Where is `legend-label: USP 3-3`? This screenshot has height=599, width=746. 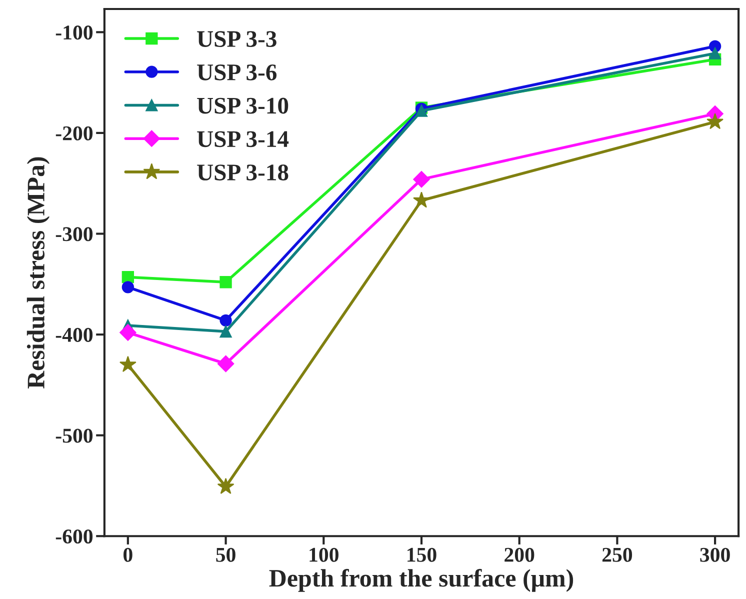
legend-label: USP 3-3 is located at coordinates (236, 39).